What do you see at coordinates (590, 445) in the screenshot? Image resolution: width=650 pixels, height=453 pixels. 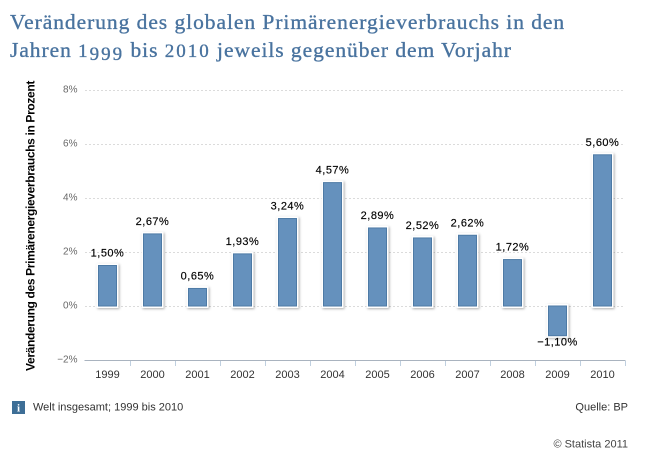 I see `svg-text: © Statista 2011` at bounding box center [590, 445].